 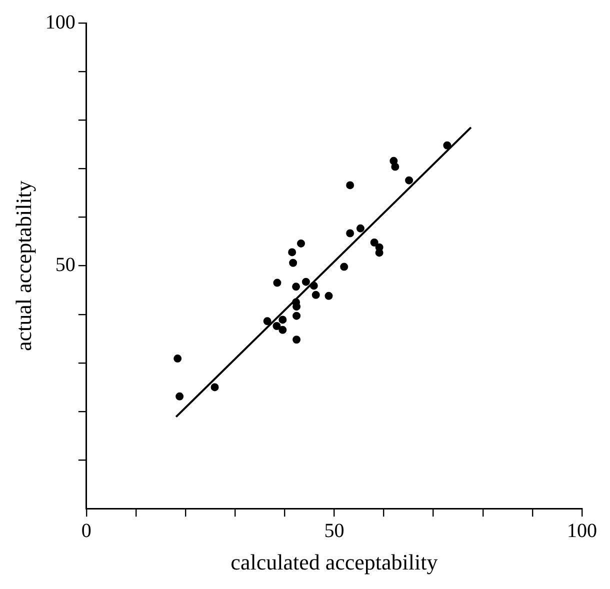 What do you see at coordinates (23, 266) in the screenshot?
I see `y-axis-title: actual acceptability` at bounding box center [23, 266].